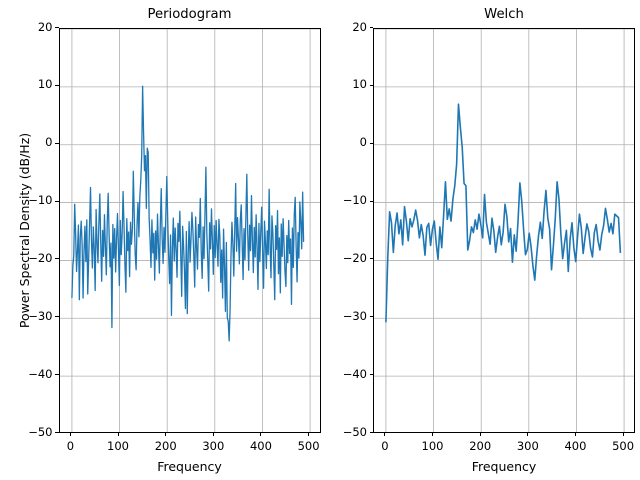  I want to click on title-periodogram: Periodogram, so click(189, 14).